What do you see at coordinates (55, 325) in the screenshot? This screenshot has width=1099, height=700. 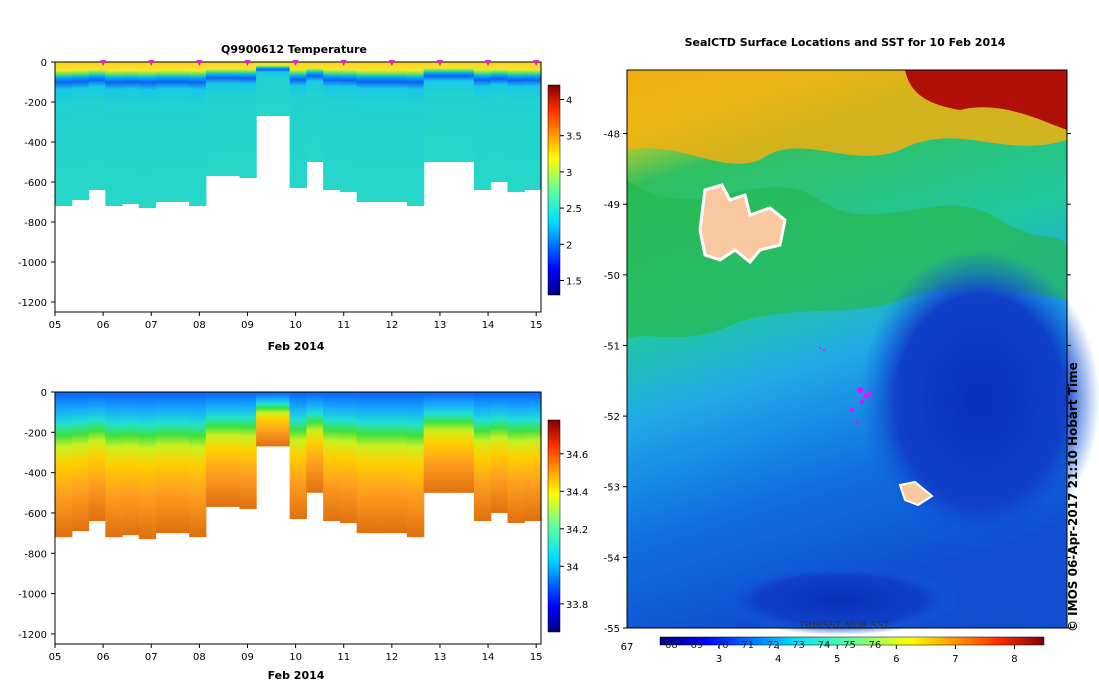 I see `x-tick-label: 05` at bounding box center [55, 325].